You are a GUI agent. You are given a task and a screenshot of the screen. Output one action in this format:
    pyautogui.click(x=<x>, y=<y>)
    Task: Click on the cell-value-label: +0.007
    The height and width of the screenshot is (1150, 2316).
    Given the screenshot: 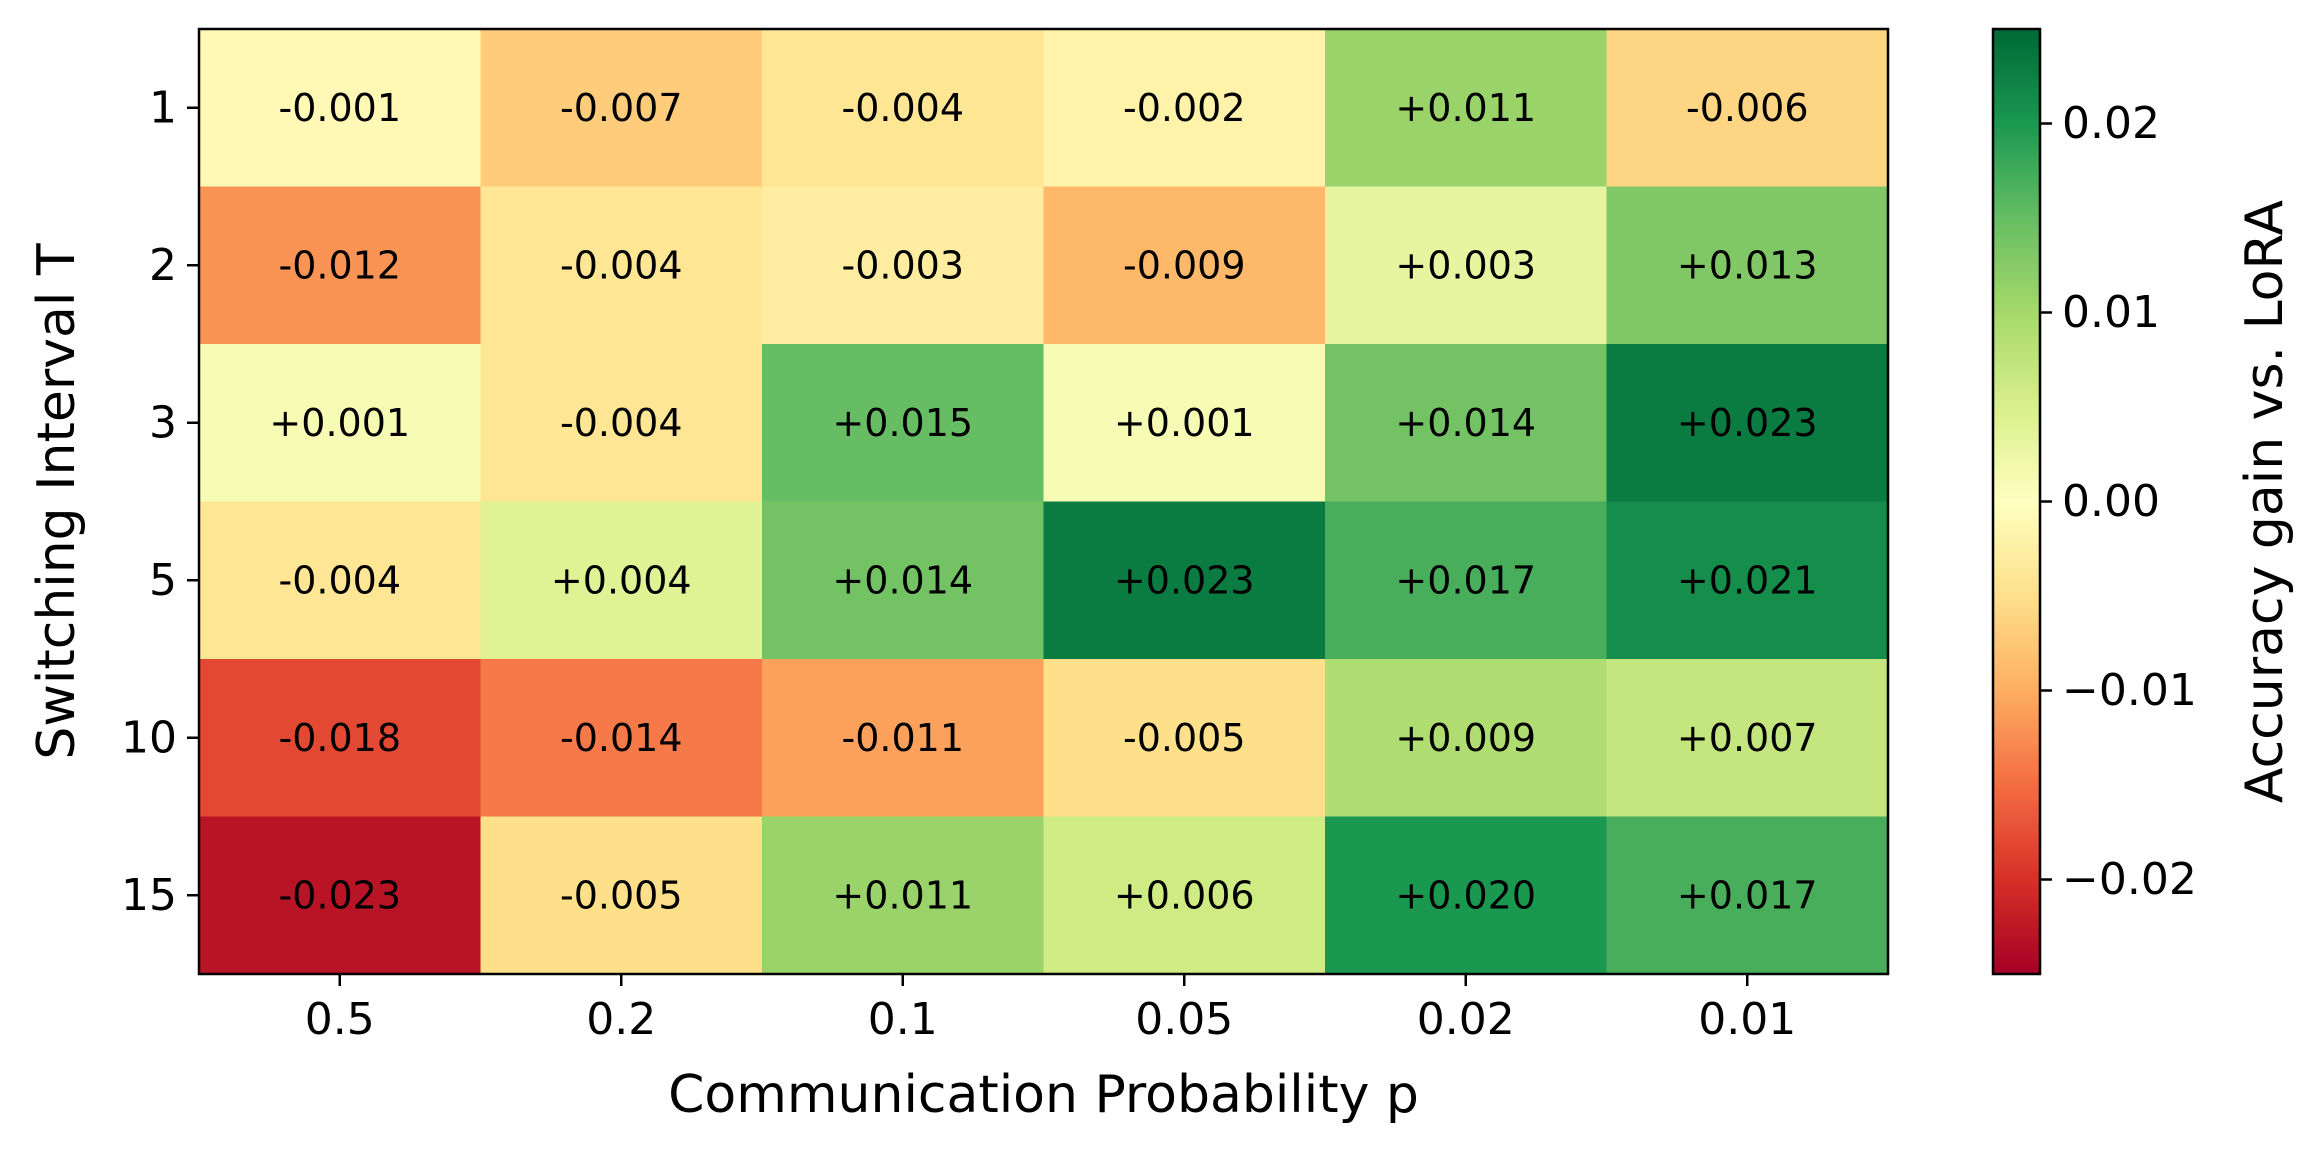 What is the action you would take?
    pyautogui.click(x=1747, y=738)
    